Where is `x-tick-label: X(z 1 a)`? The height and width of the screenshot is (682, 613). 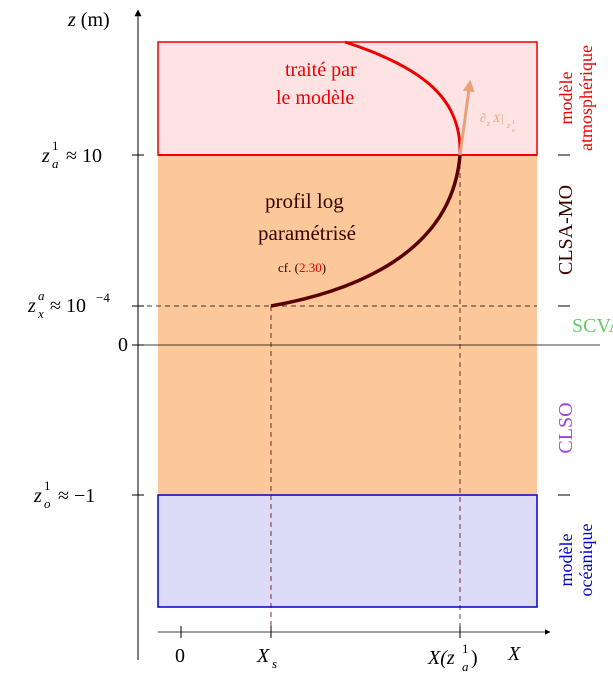
x-tick-label: X(z 1 a) is located at coordinates (452, 657).